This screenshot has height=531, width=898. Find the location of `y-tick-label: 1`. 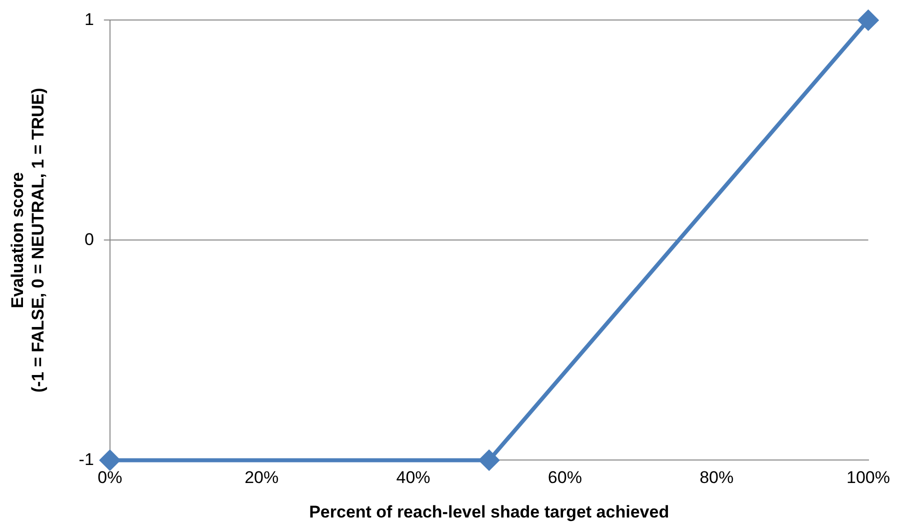

y-tick-label: 1 is located at coordinates (89, 19).